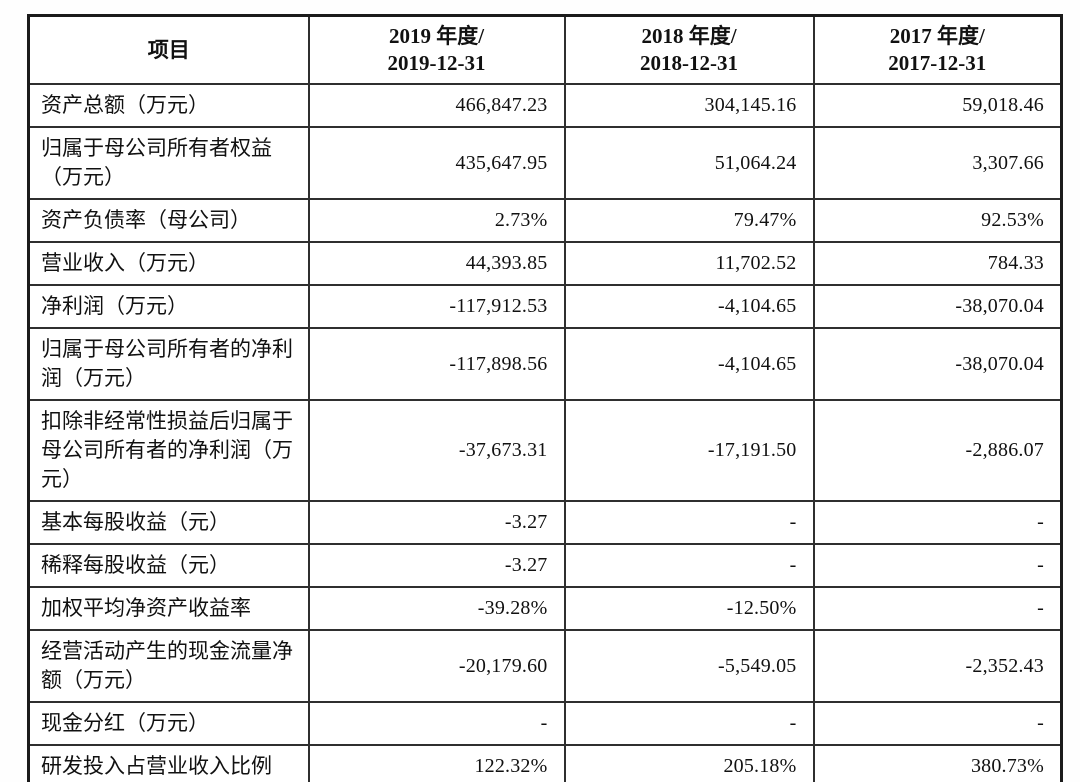 Image resolution: width=1080 pixels, height=782 pixels. I want to click on table-row: 净利润（万元） -117,912.53 -4,104.65 -38,070.04, so click(545, 306).